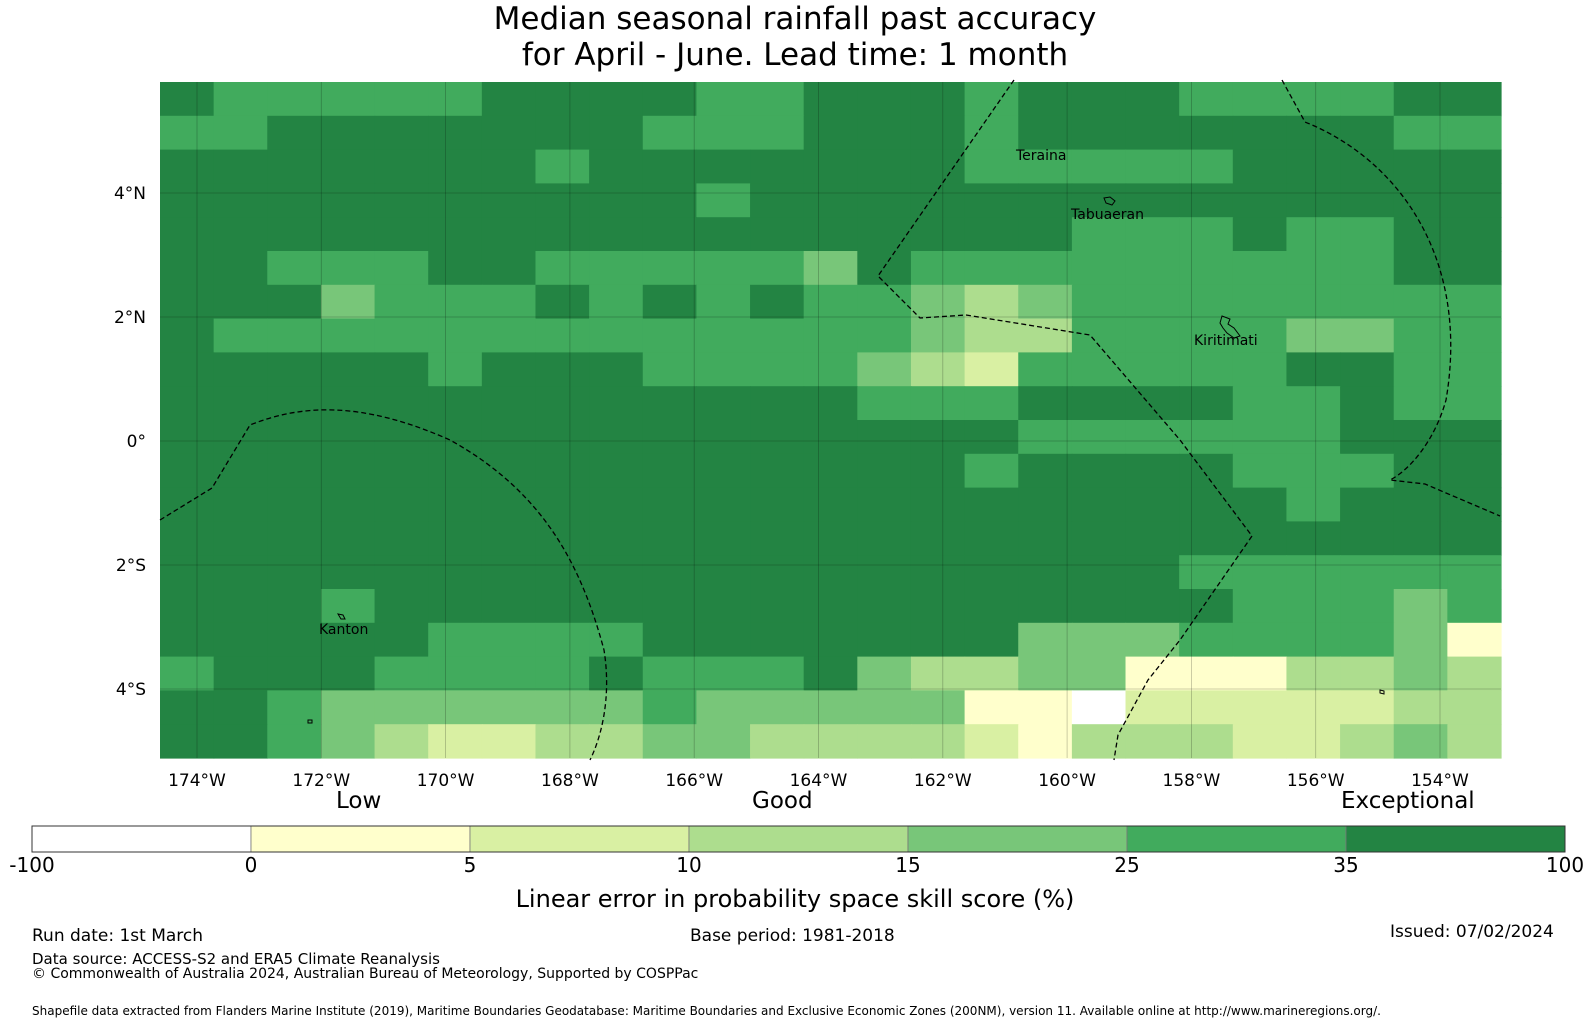  I want to click on latitude-tick-label: 4°S, so click(131, 690).